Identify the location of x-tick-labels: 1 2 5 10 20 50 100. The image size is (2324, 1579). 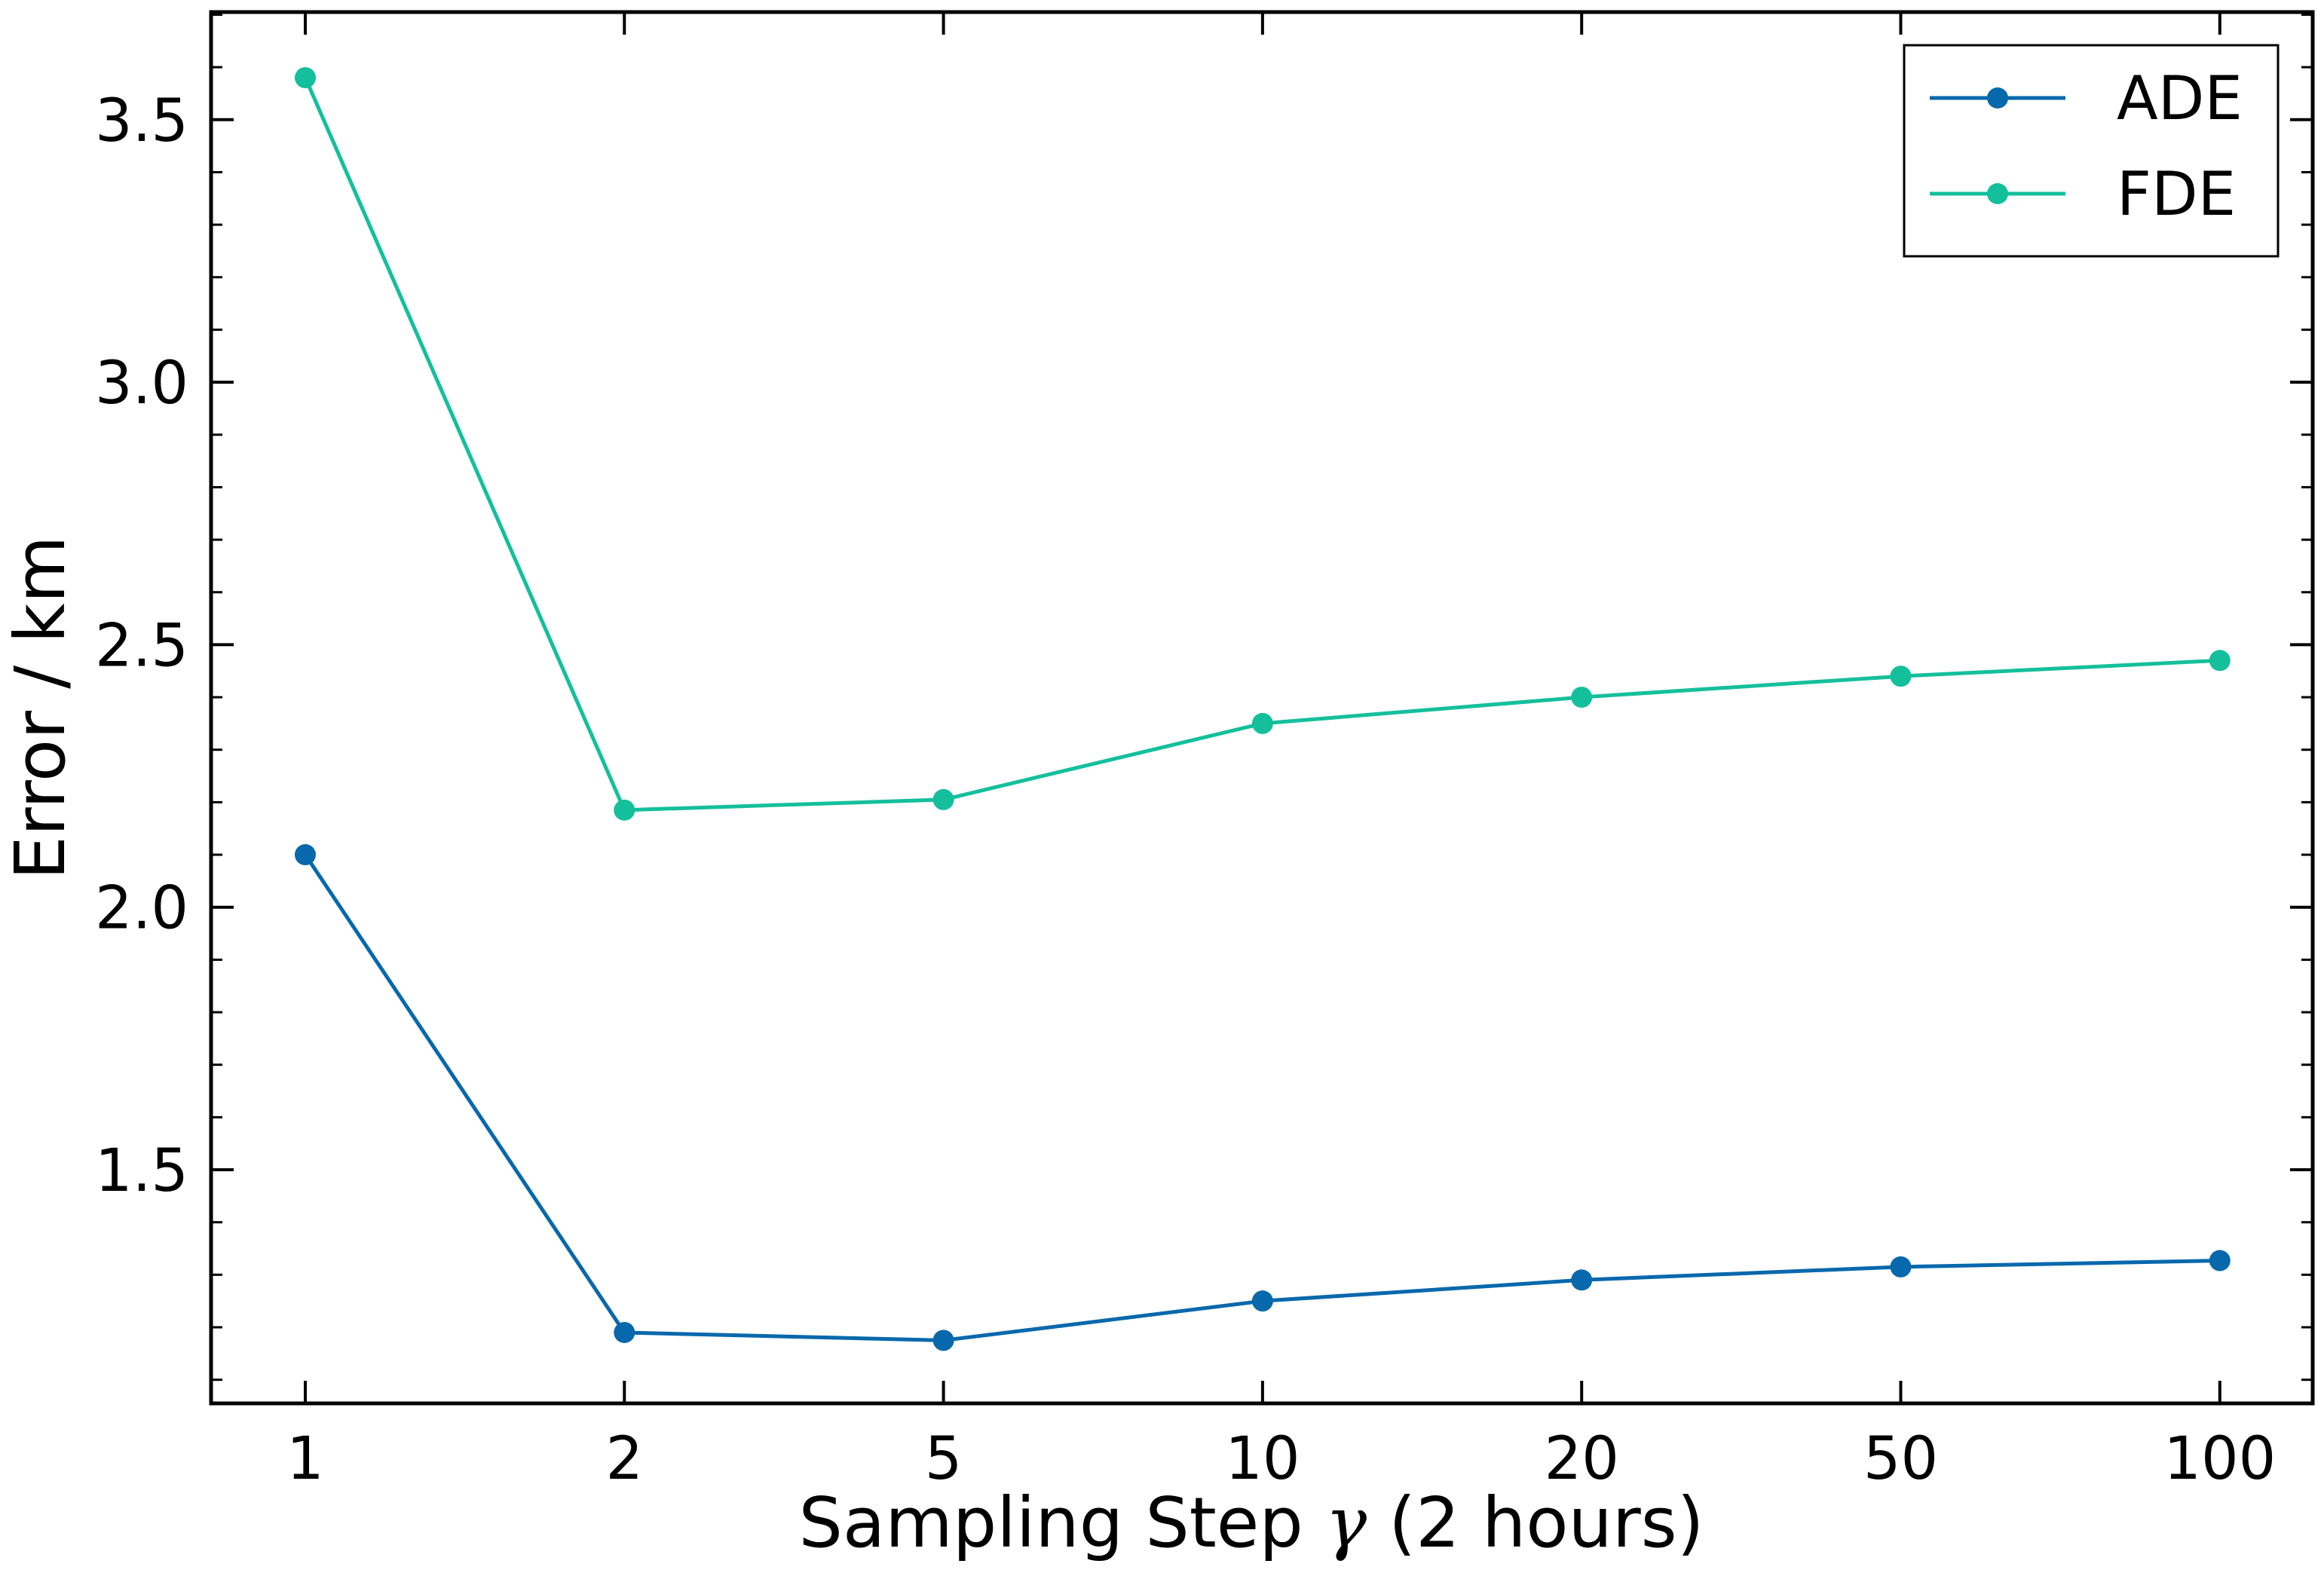
(1281, 1459).